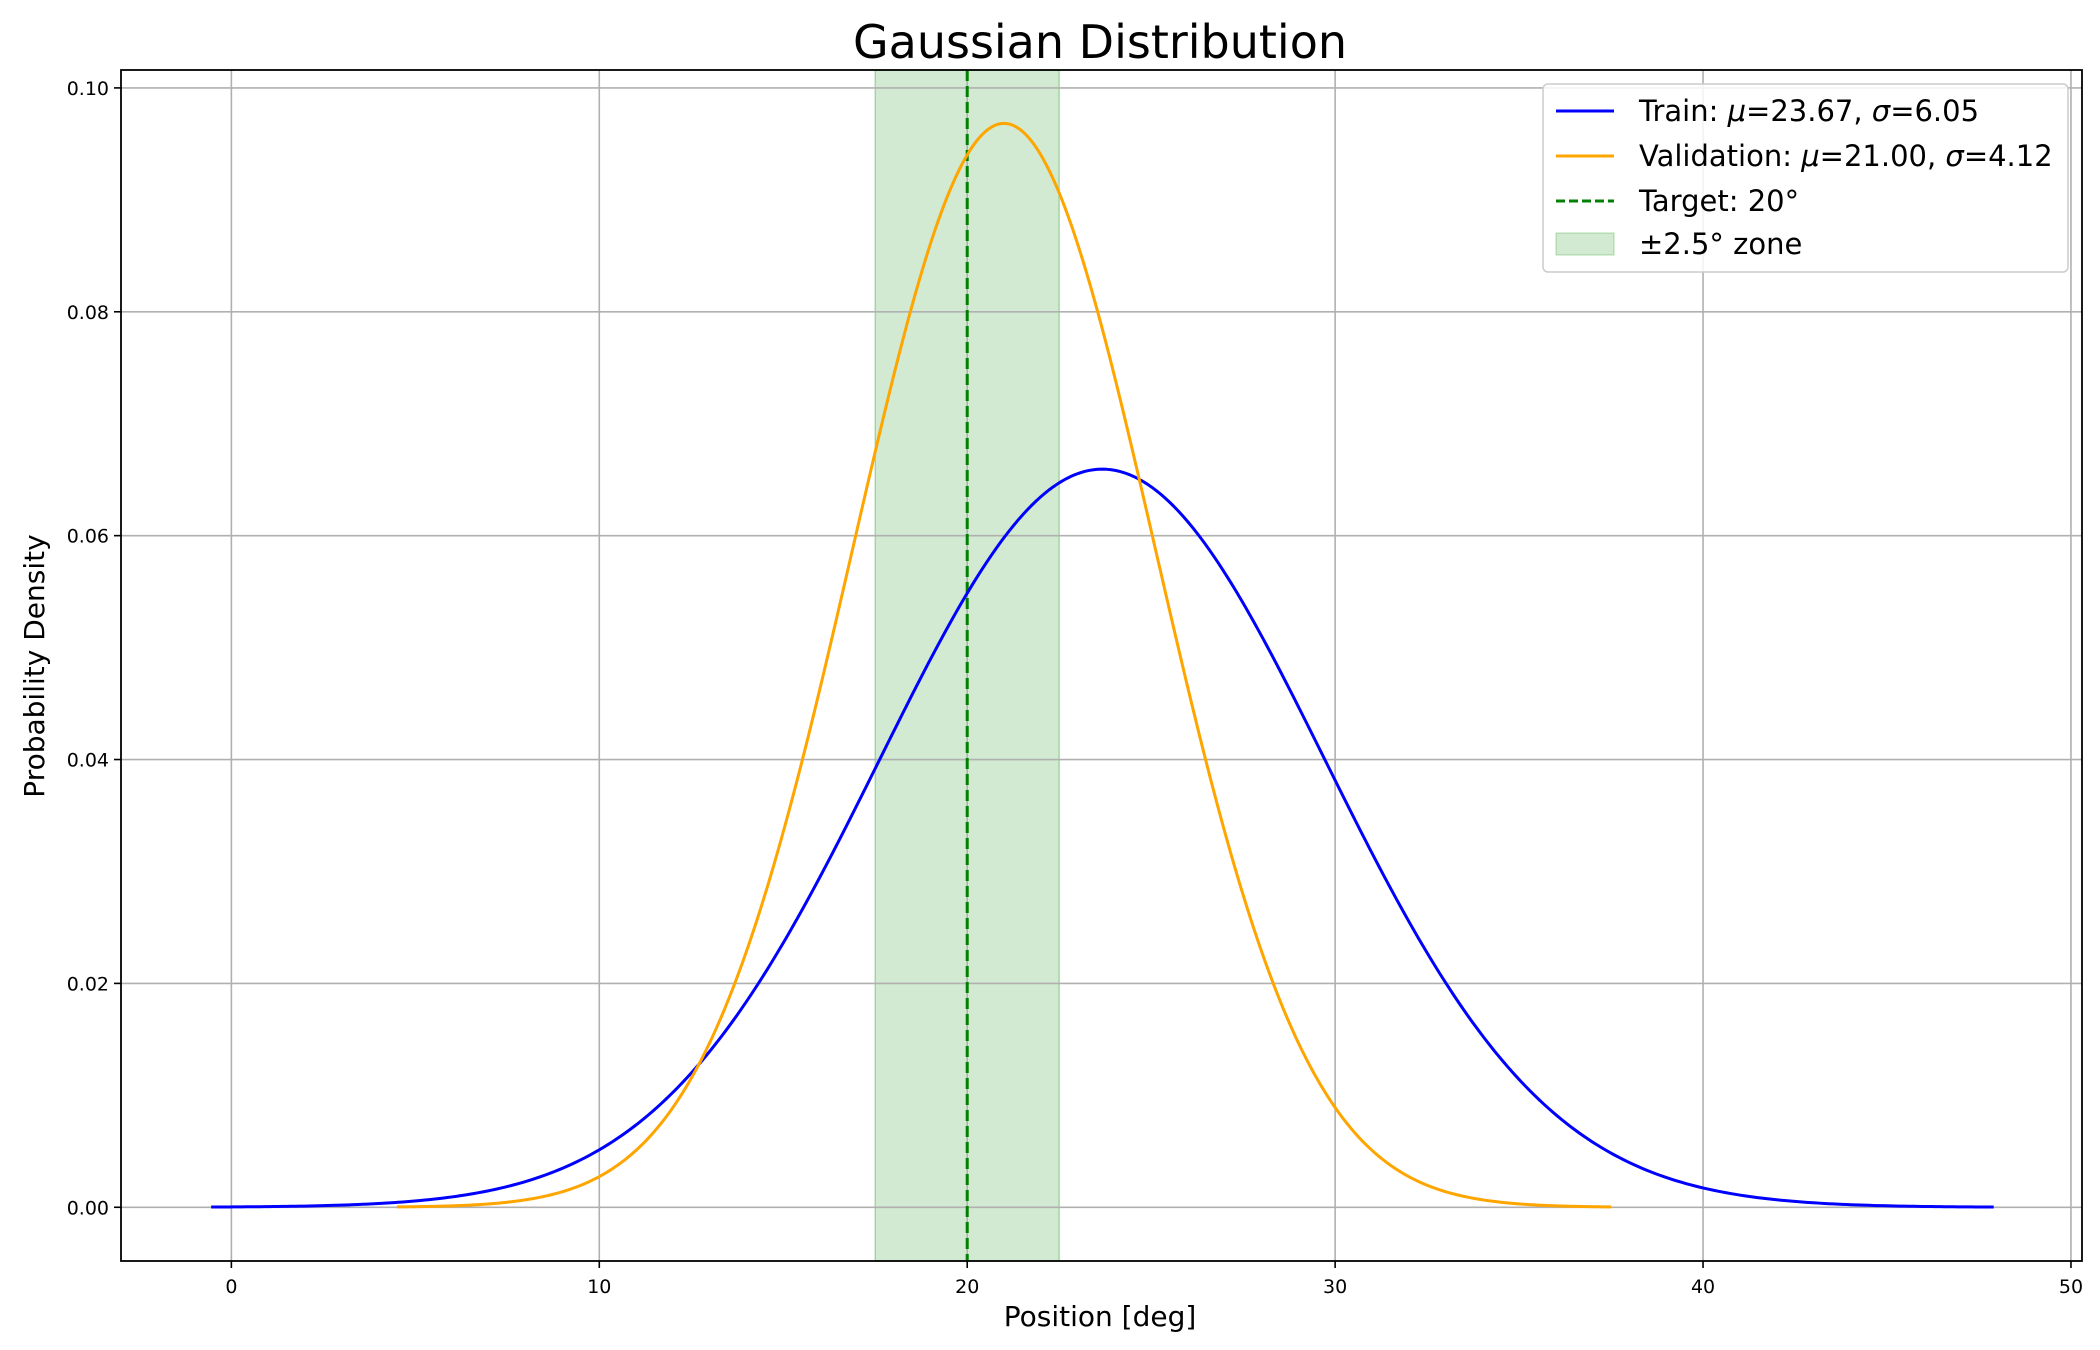  I want to click on y-tick-label-1: 0.02, so click(88, 984).